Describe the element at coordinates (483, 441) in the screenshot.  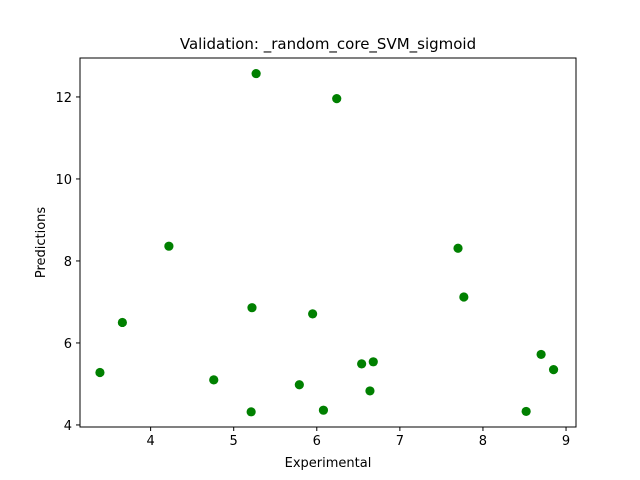
I see `x-tick-label: 8` at that location.